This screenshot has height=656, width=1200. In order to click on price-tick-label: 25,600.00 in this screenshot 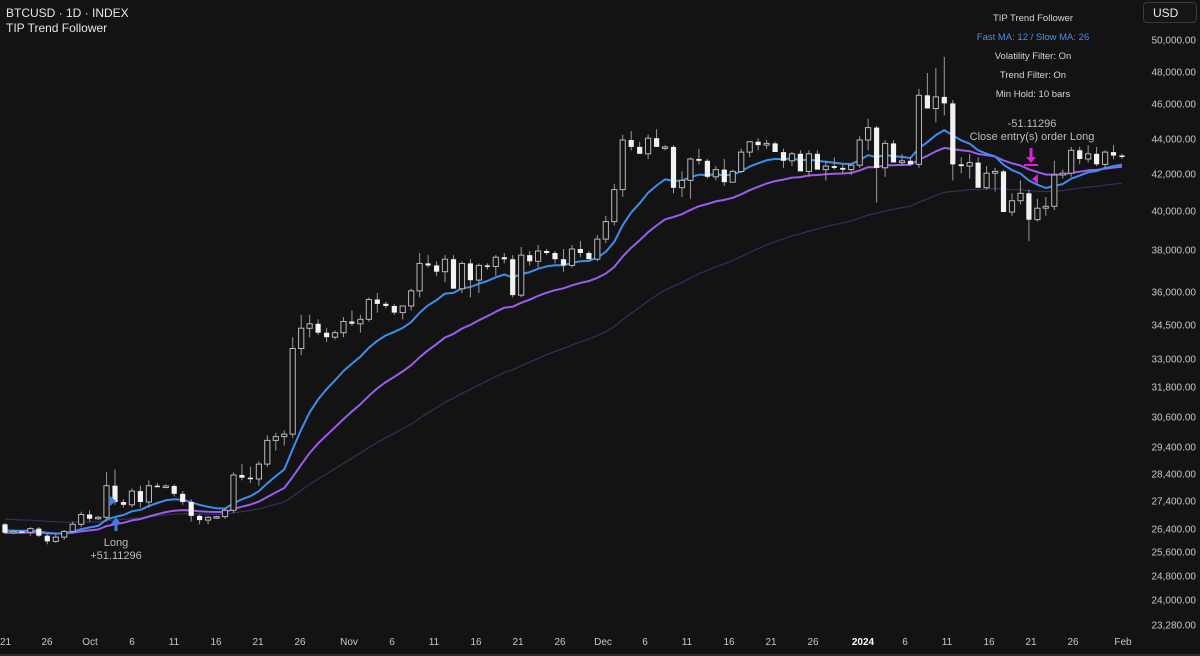, I will do `click(1174, 553)`.